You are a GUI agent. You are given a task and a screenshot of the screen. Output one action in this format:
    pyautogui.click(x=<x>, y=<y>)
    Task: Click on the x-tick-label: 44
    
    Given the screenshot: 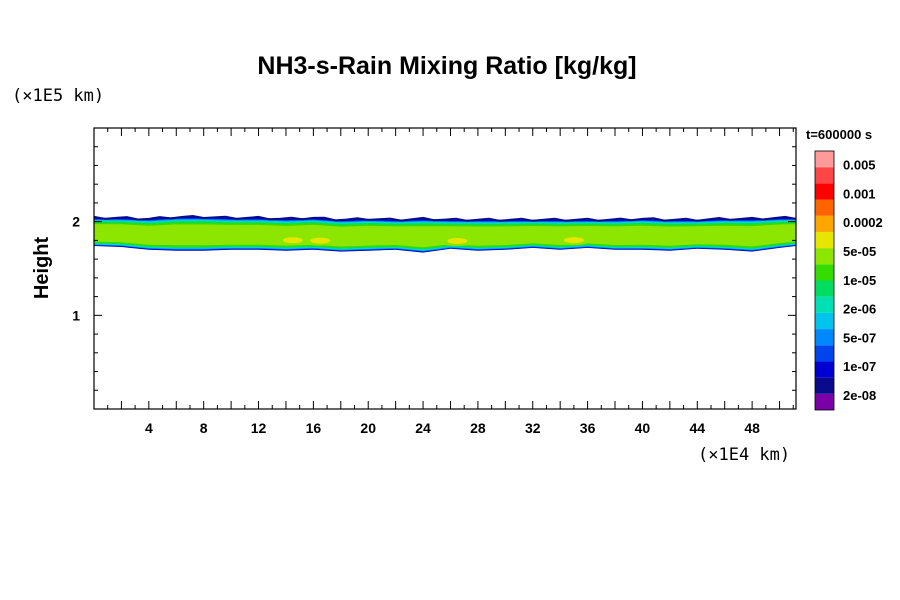 What is the action you would take?
    pyautogui.click(x=697, y=428)
    